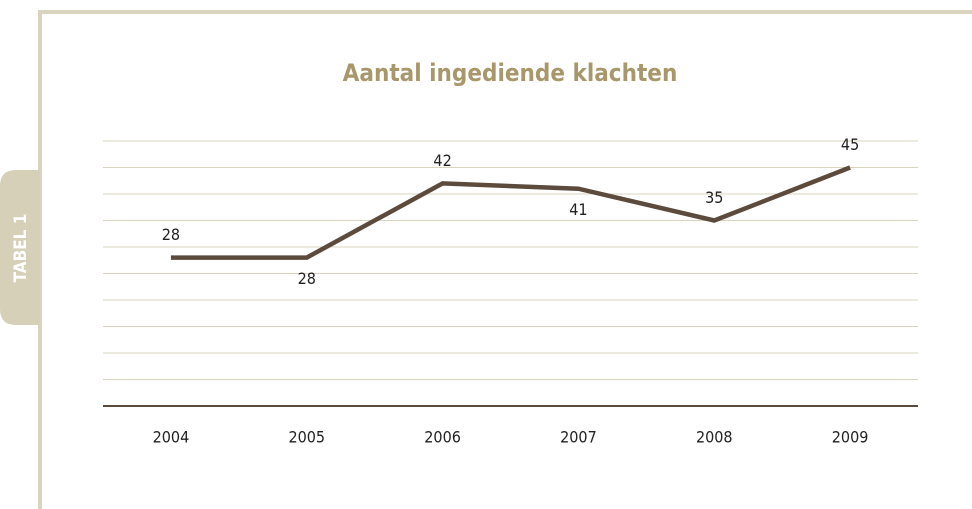 The width and height of the screenshot is (972, 509). What do you see at coordinates (850, 144) in the screenshot?
I see `data-label: 45` at bounding box center [850, 144].